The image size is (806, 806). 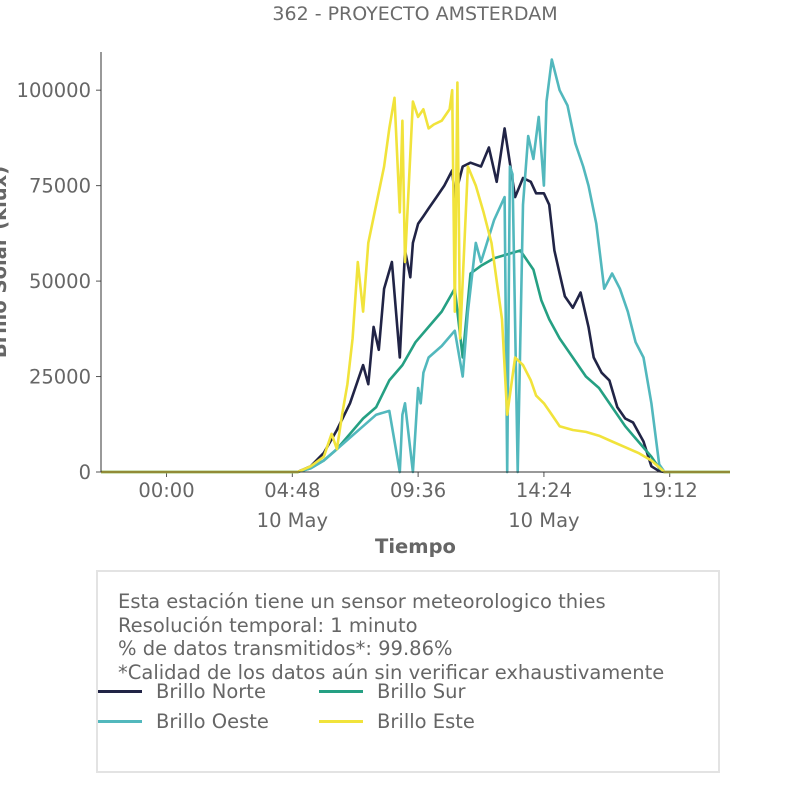 I want to click on y-tick-label: 0, so click(x=85, y=472).